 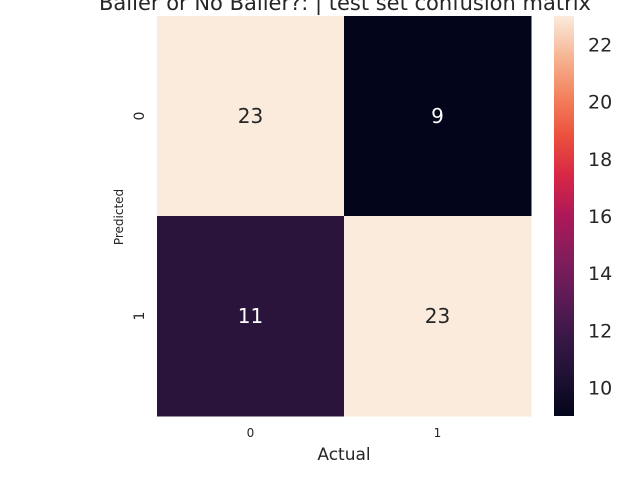 What do you see at coordinates (600, 103) in the screenshot?
I see `colorbar-tick-20: 20` at bounding box center [600, 103].